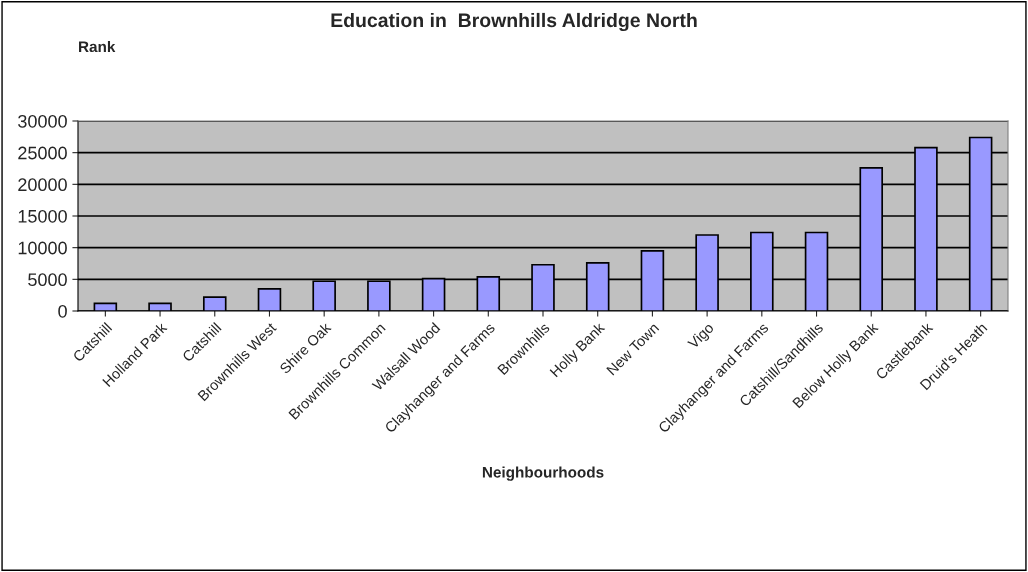 The image size is (1028, 572). I want to click on y-tick-label: 10000, so click(42, 248).